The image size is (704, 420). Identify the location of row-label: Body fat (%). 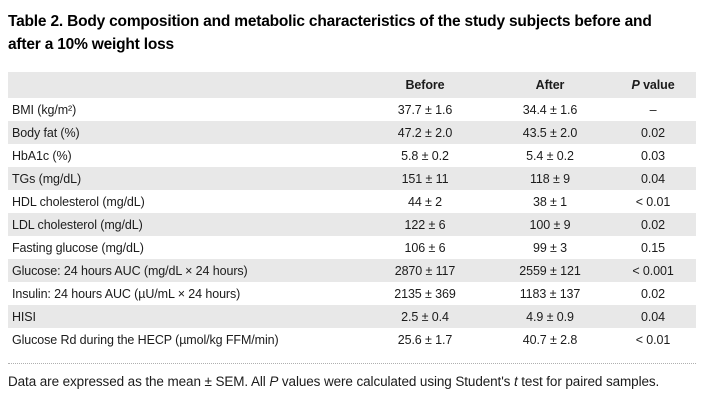
(184, 132).